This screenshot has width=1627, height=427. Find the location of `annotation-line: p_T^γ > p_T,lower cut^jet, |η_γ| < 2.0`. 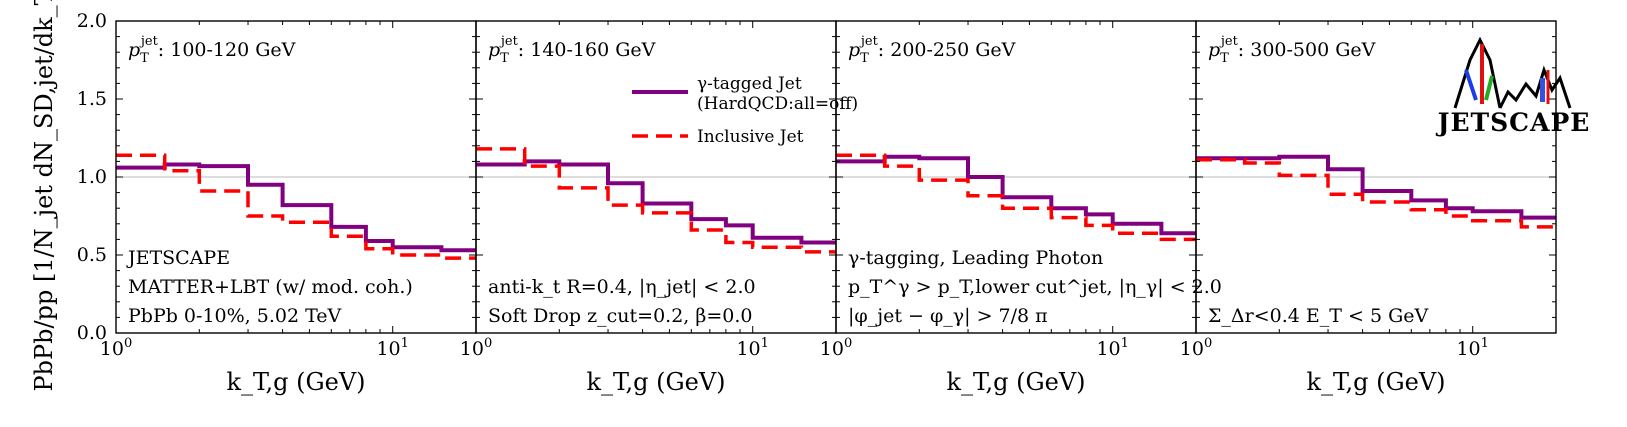

annotation-line: p_T^γ > p_T,lower cut^jet, |η_γ| < 2.0 is located at coordinates (1035, 287).